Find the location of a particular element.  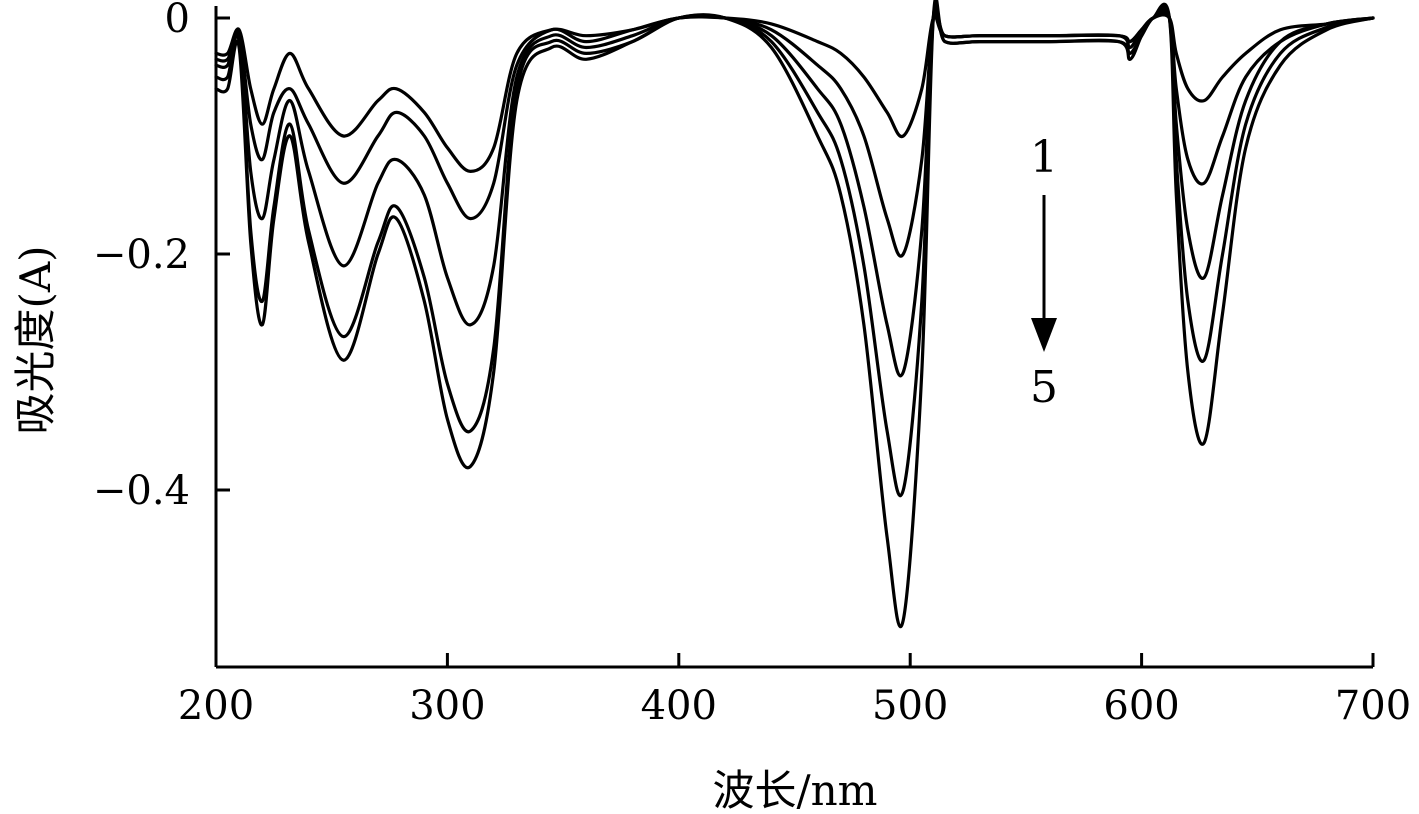

x-tick-label: 200 is located at coordinates (216, 706).